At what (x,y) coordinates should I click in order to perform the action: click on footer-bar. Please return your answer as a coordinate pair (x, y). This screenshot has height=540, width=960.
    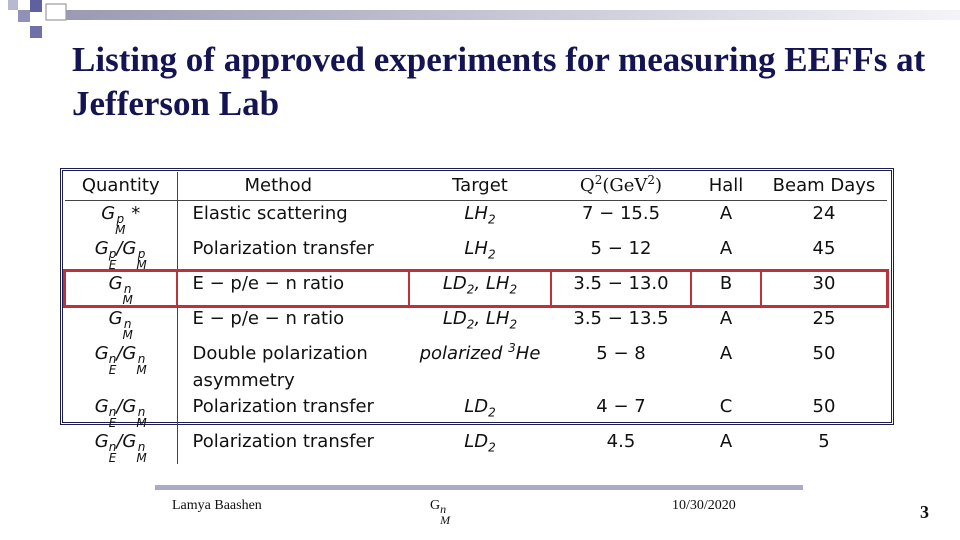
    Looking at the image, I should click on (479, 487).